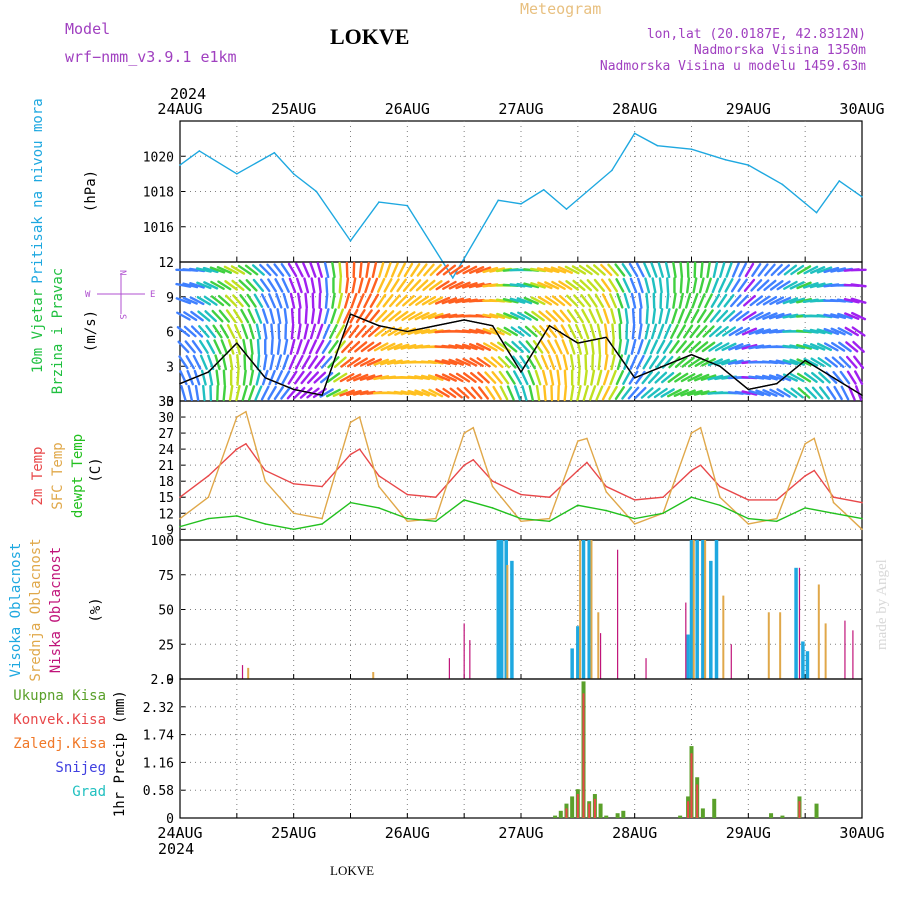 The height and width of the screenshot is (900, 900). Describe the element at coordinates (634, 109) in the screenshot. I see `date-tick-top: 28AUG` at that location.